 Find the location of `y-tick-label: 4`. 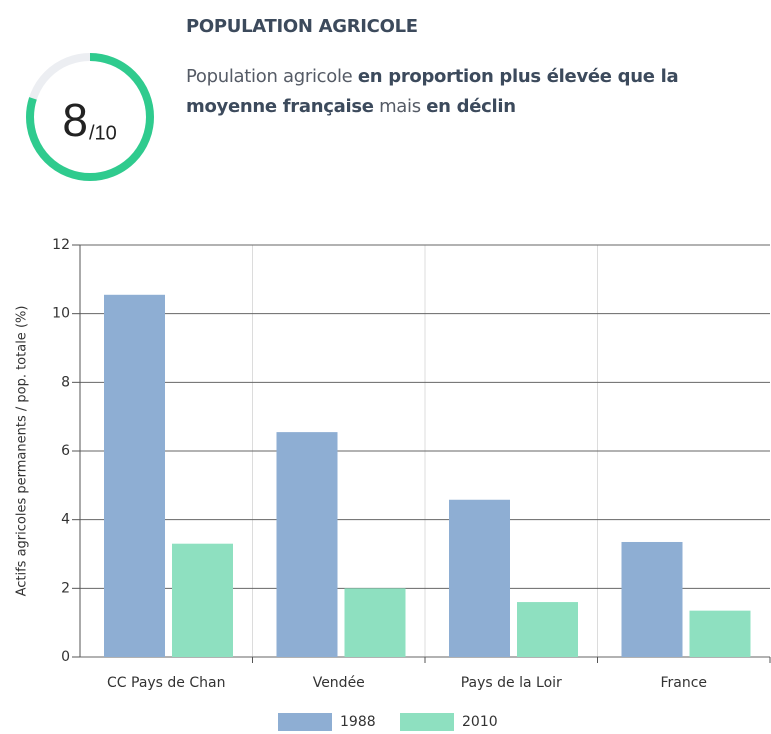

y-tick-label: 4 is located at coordinates (65, 520).